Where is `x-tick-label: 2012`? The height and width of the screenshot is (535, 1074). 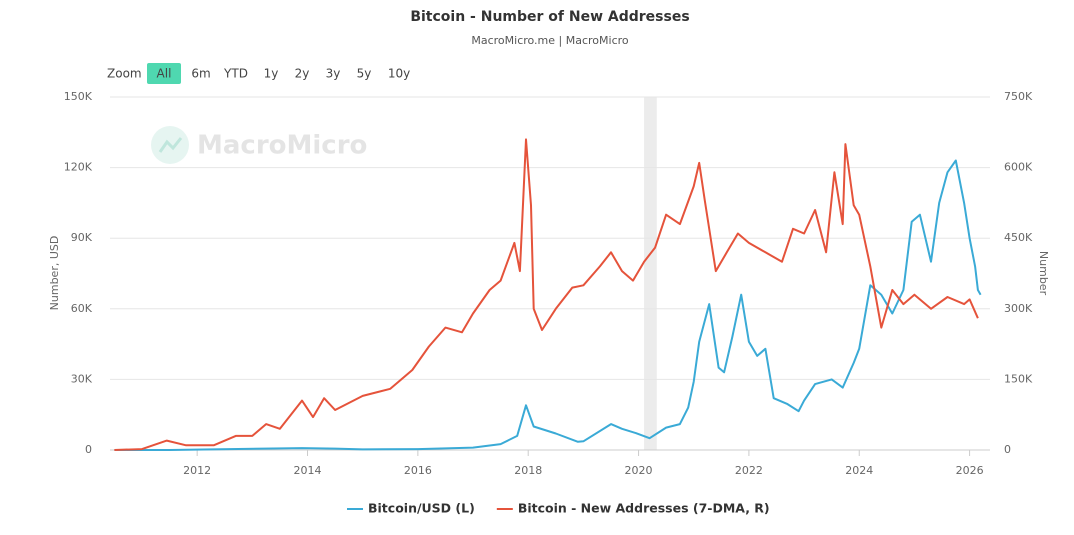 x-tick-label: 2012 is located at coordinates (197, 470).